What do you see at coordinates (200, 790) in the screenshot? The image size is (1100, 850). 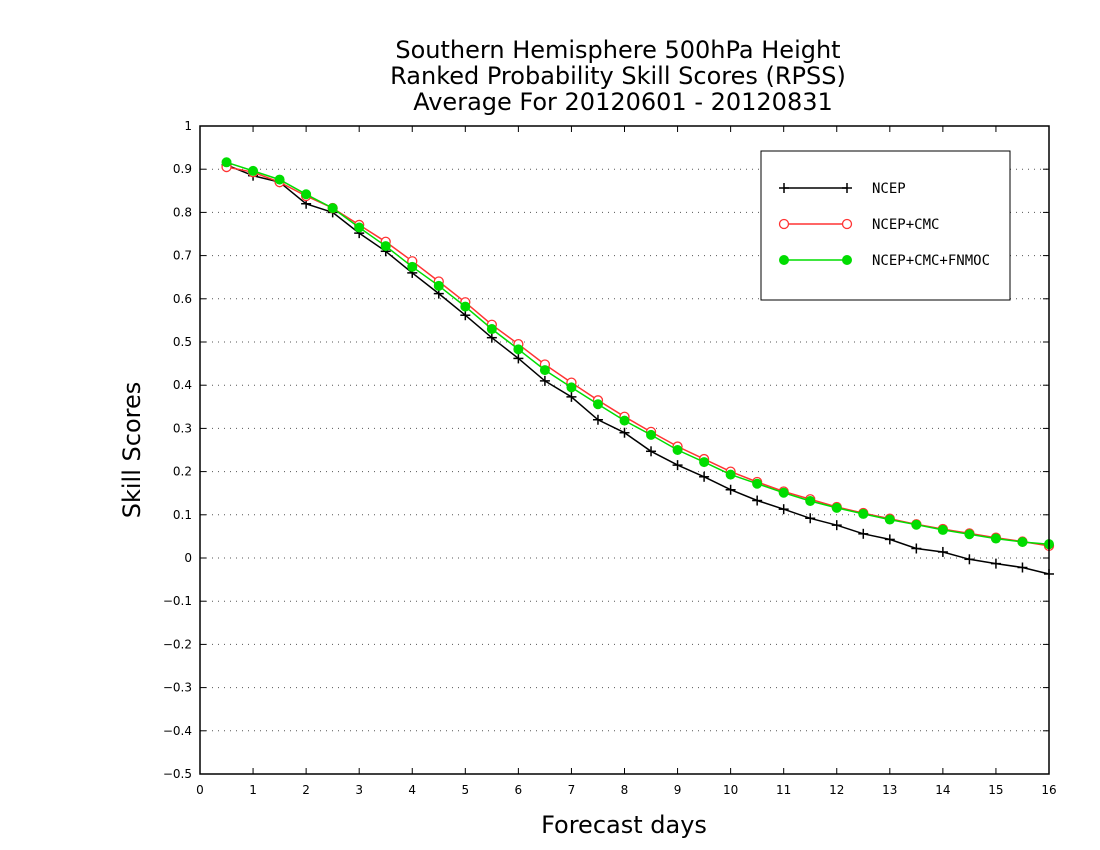 I see `x-tick-label: 0` at bounding box center [200, 790].